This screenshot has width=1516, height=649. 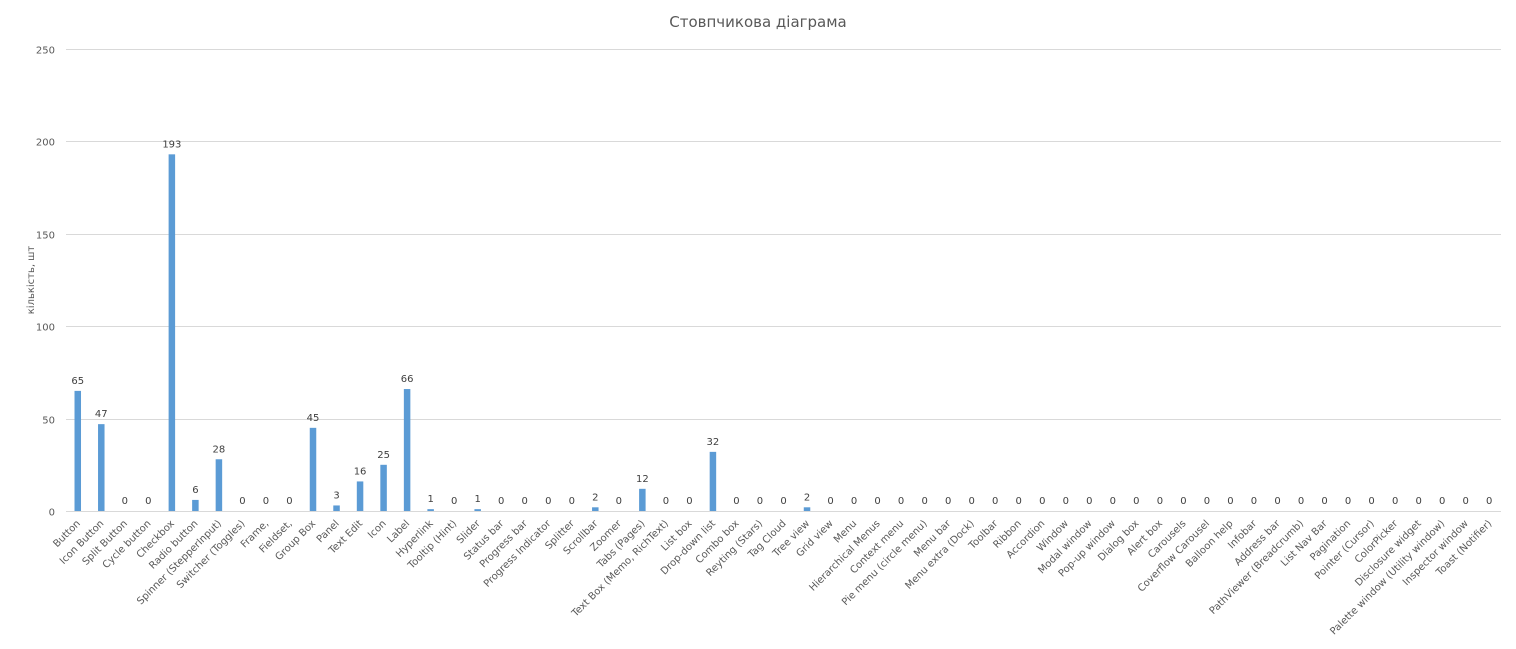 What do you see at coordinates (336, 495) in the screenshot?
I see `data-label: 3` at bounding box center [336, 495].